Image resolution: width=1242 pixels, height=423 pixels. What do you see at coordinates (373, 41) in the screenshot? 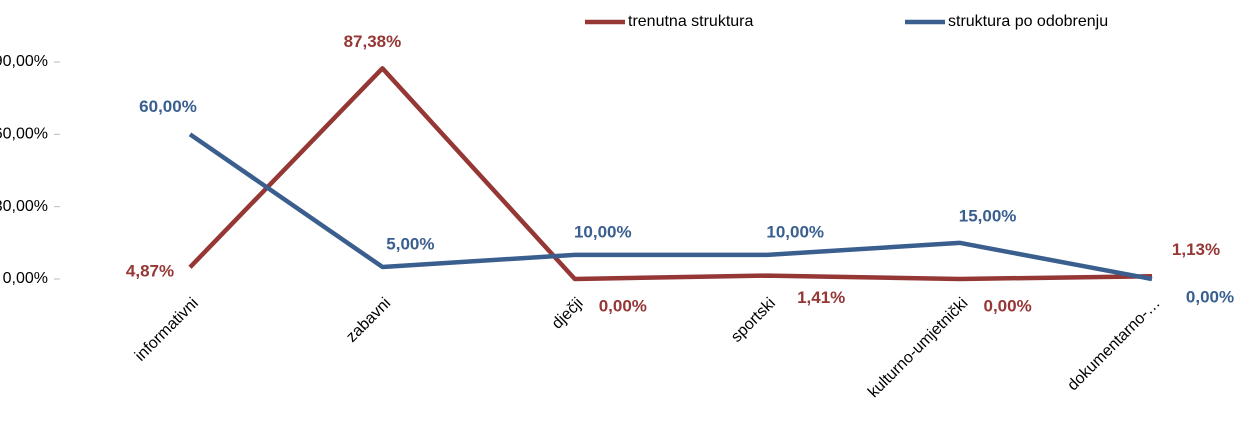
I see `data-label: 87,38%` at bounding box center [373, 41].